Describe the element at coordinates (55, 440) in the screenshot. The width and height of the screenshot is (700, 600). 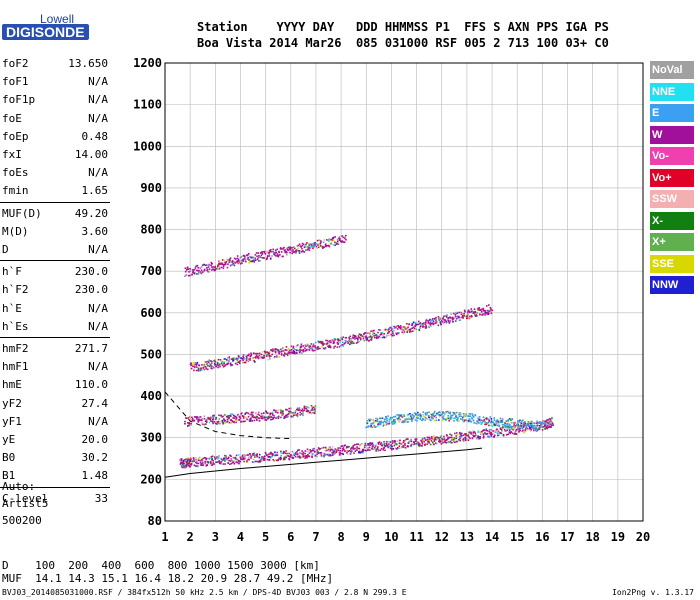
I see `param-row: yE 20.0` at that location.